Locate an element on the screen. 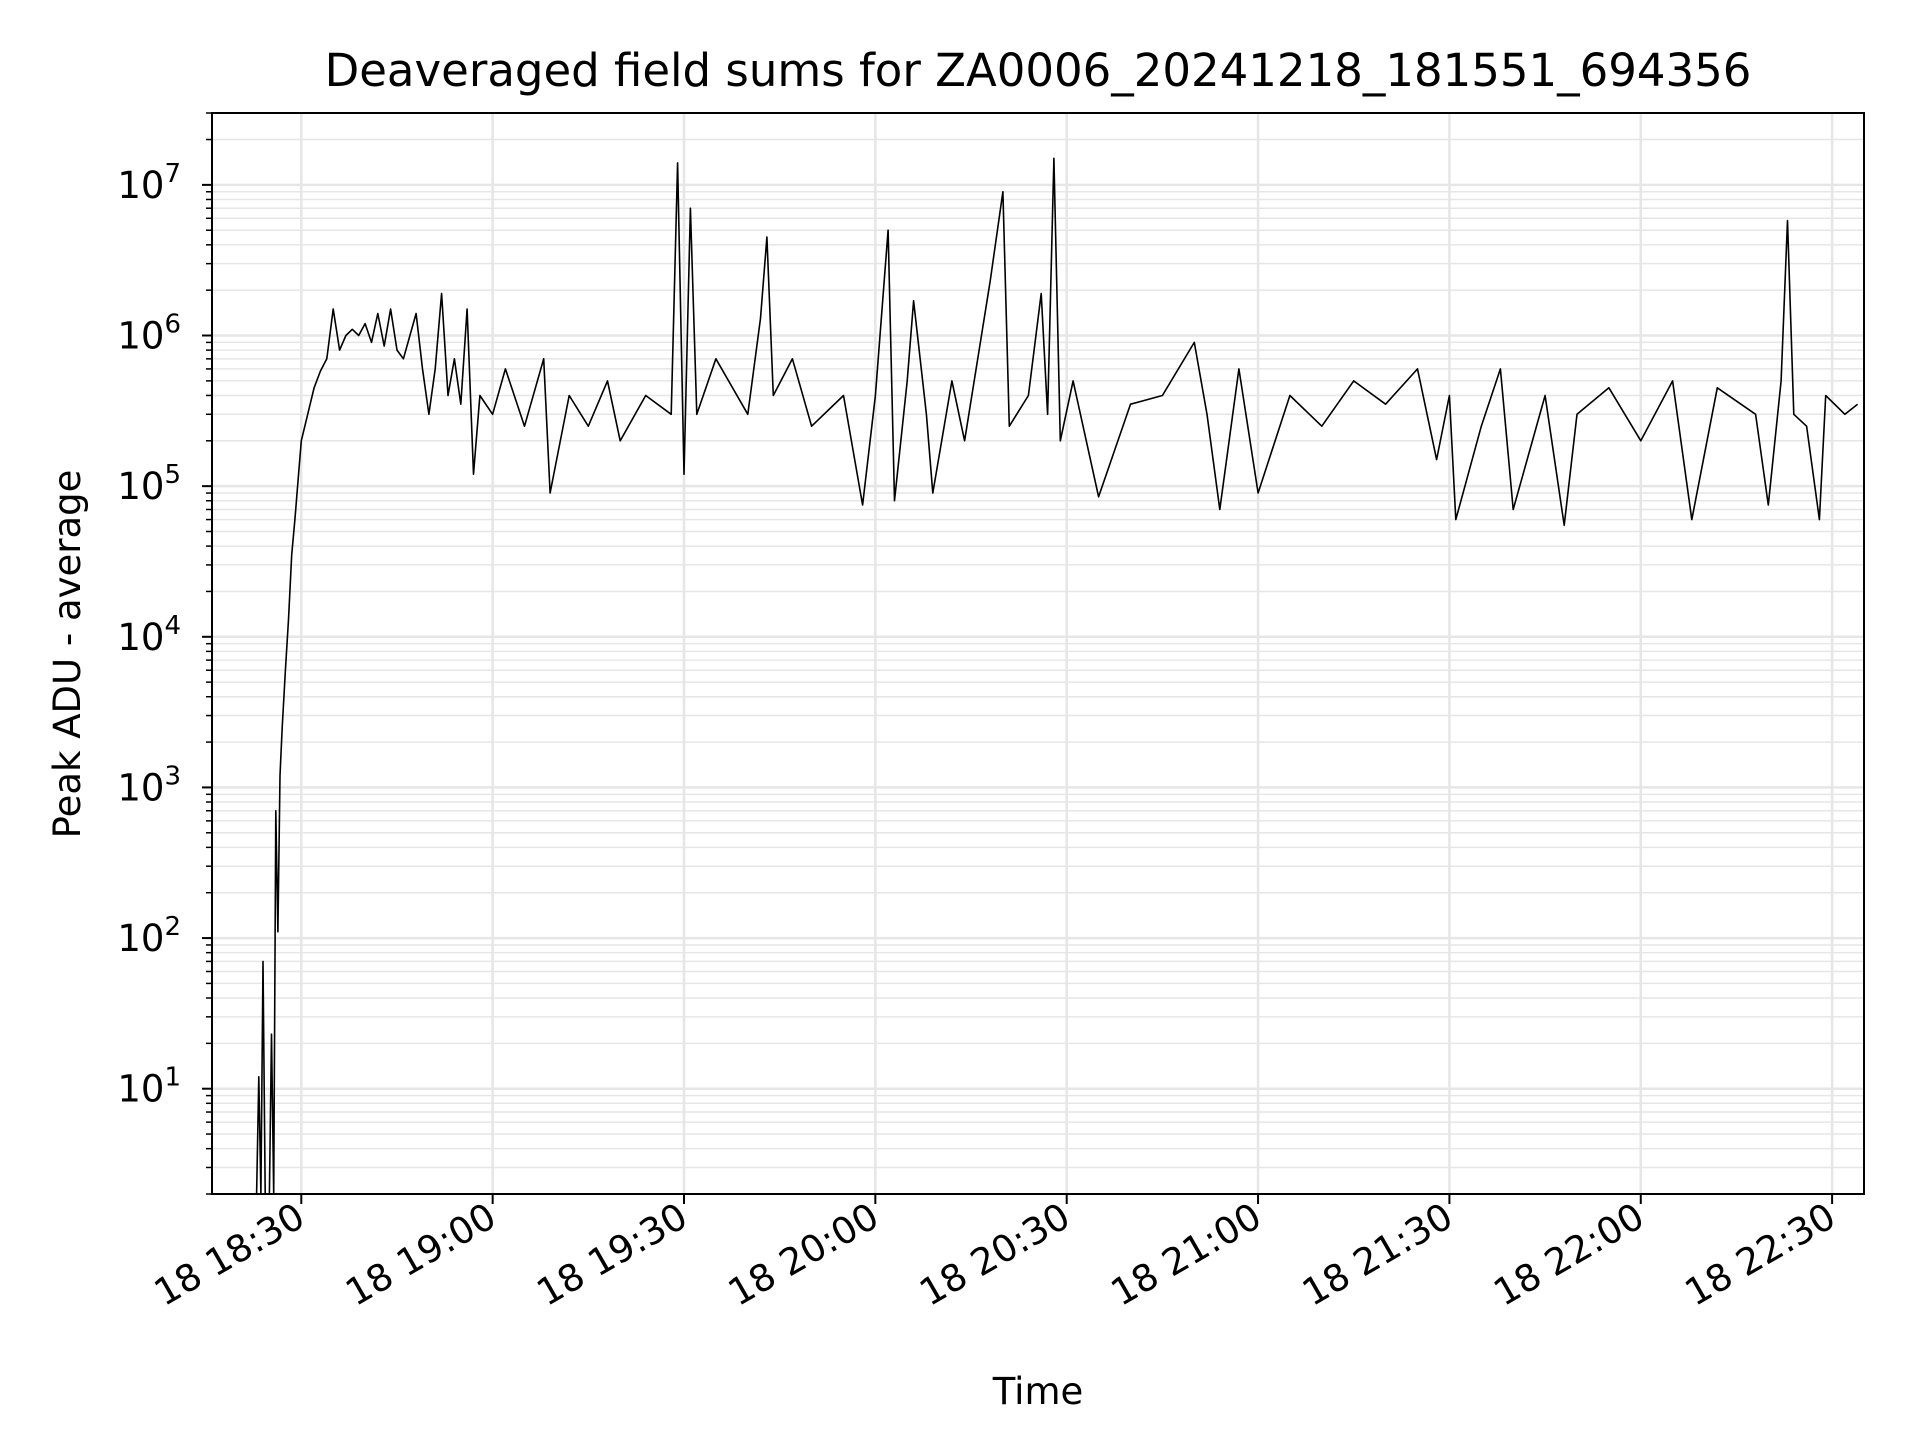 The image size is (1920, 1445). y-tick-label: 106 is located at coordinates (149, 334).